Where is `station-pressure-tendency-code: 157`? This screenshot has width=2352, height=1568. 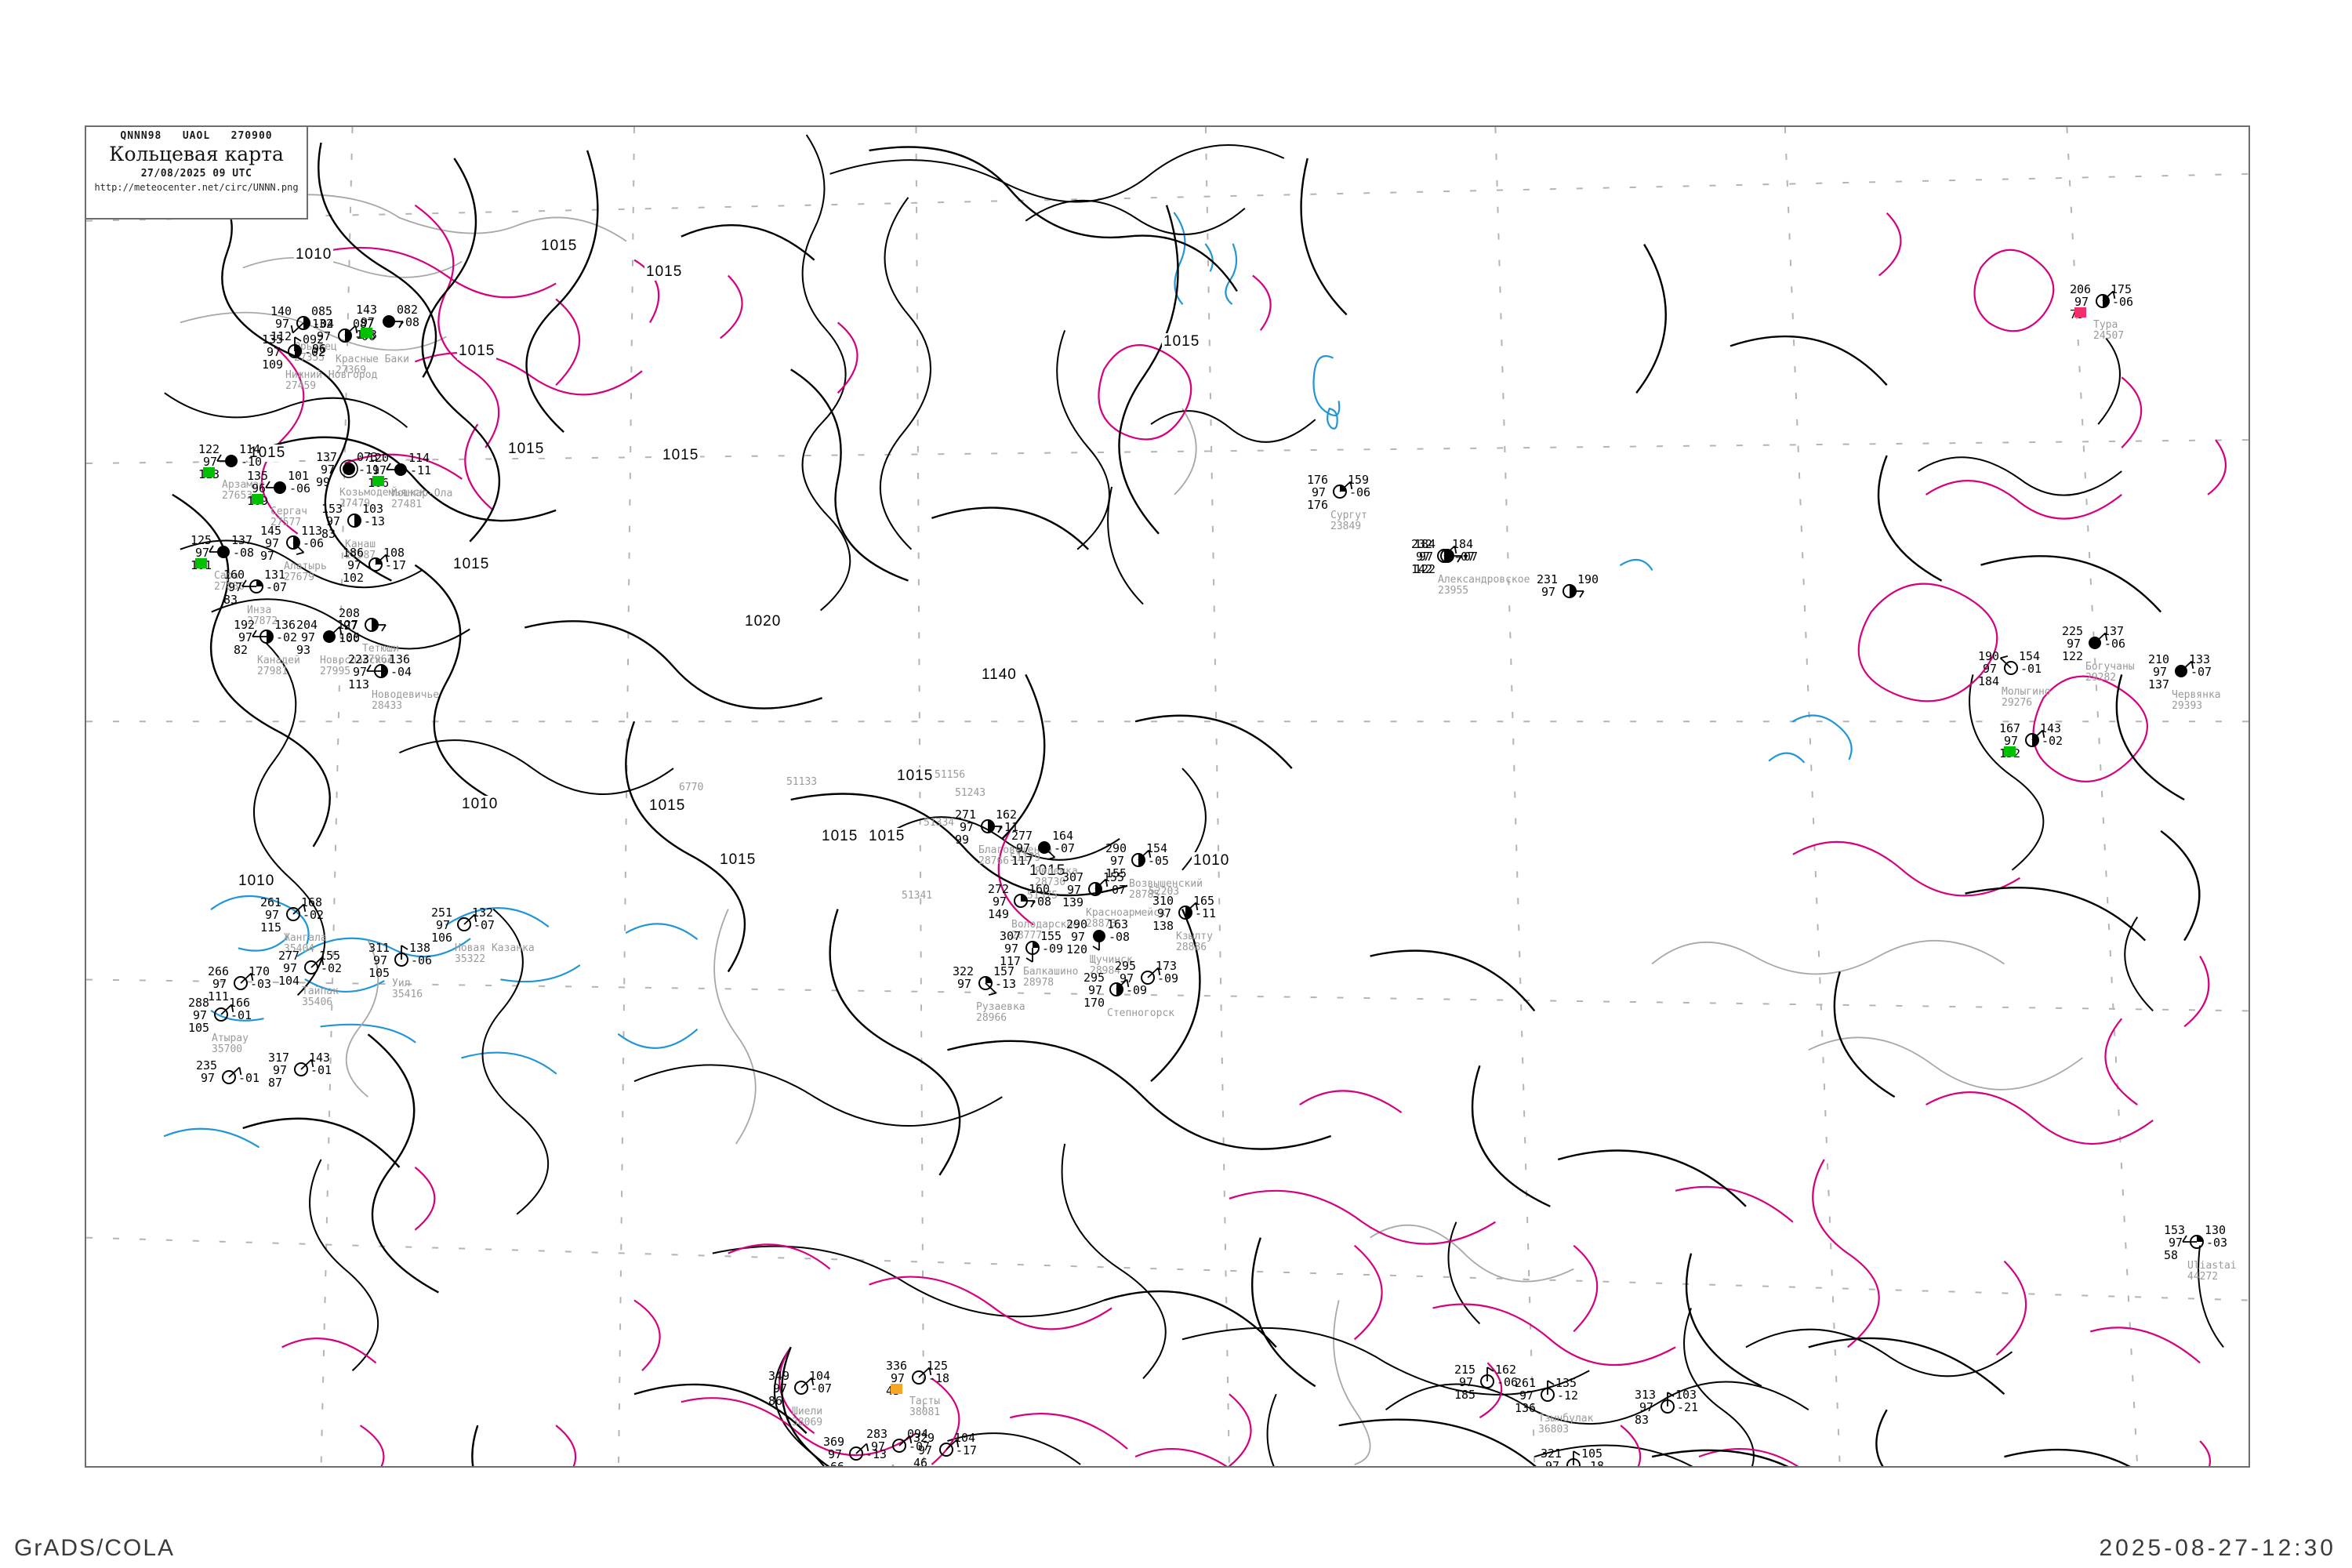 station-pressure-tendency-code: 157 is located at coordinates (1004, 971).